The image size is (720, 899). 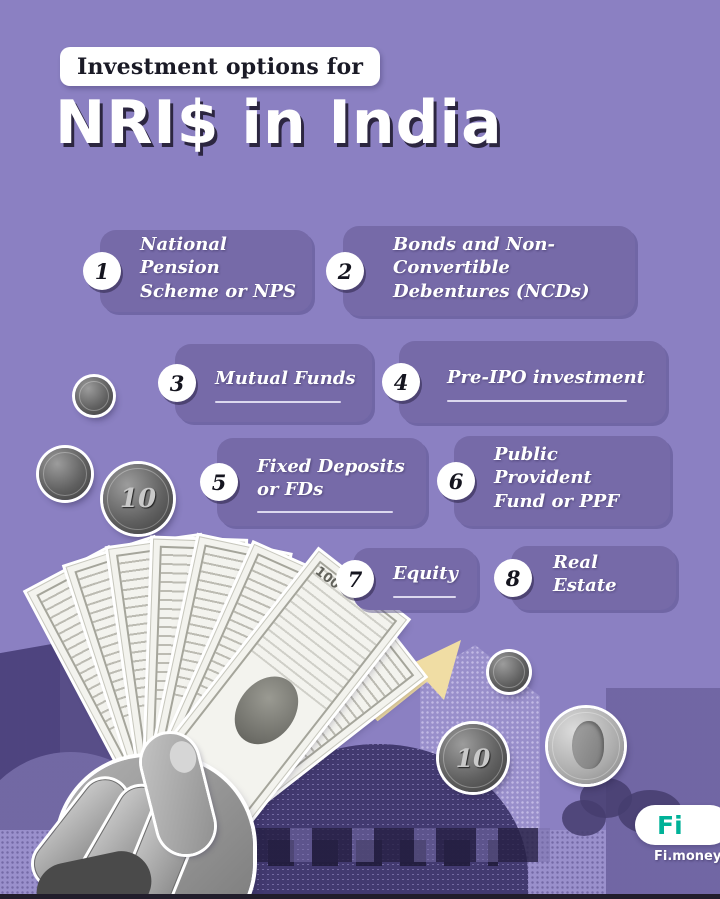 What do you see at coordinates (401, 382) in the screenshot?
I see `number-badge: 4` at bounding box center [401, 382].